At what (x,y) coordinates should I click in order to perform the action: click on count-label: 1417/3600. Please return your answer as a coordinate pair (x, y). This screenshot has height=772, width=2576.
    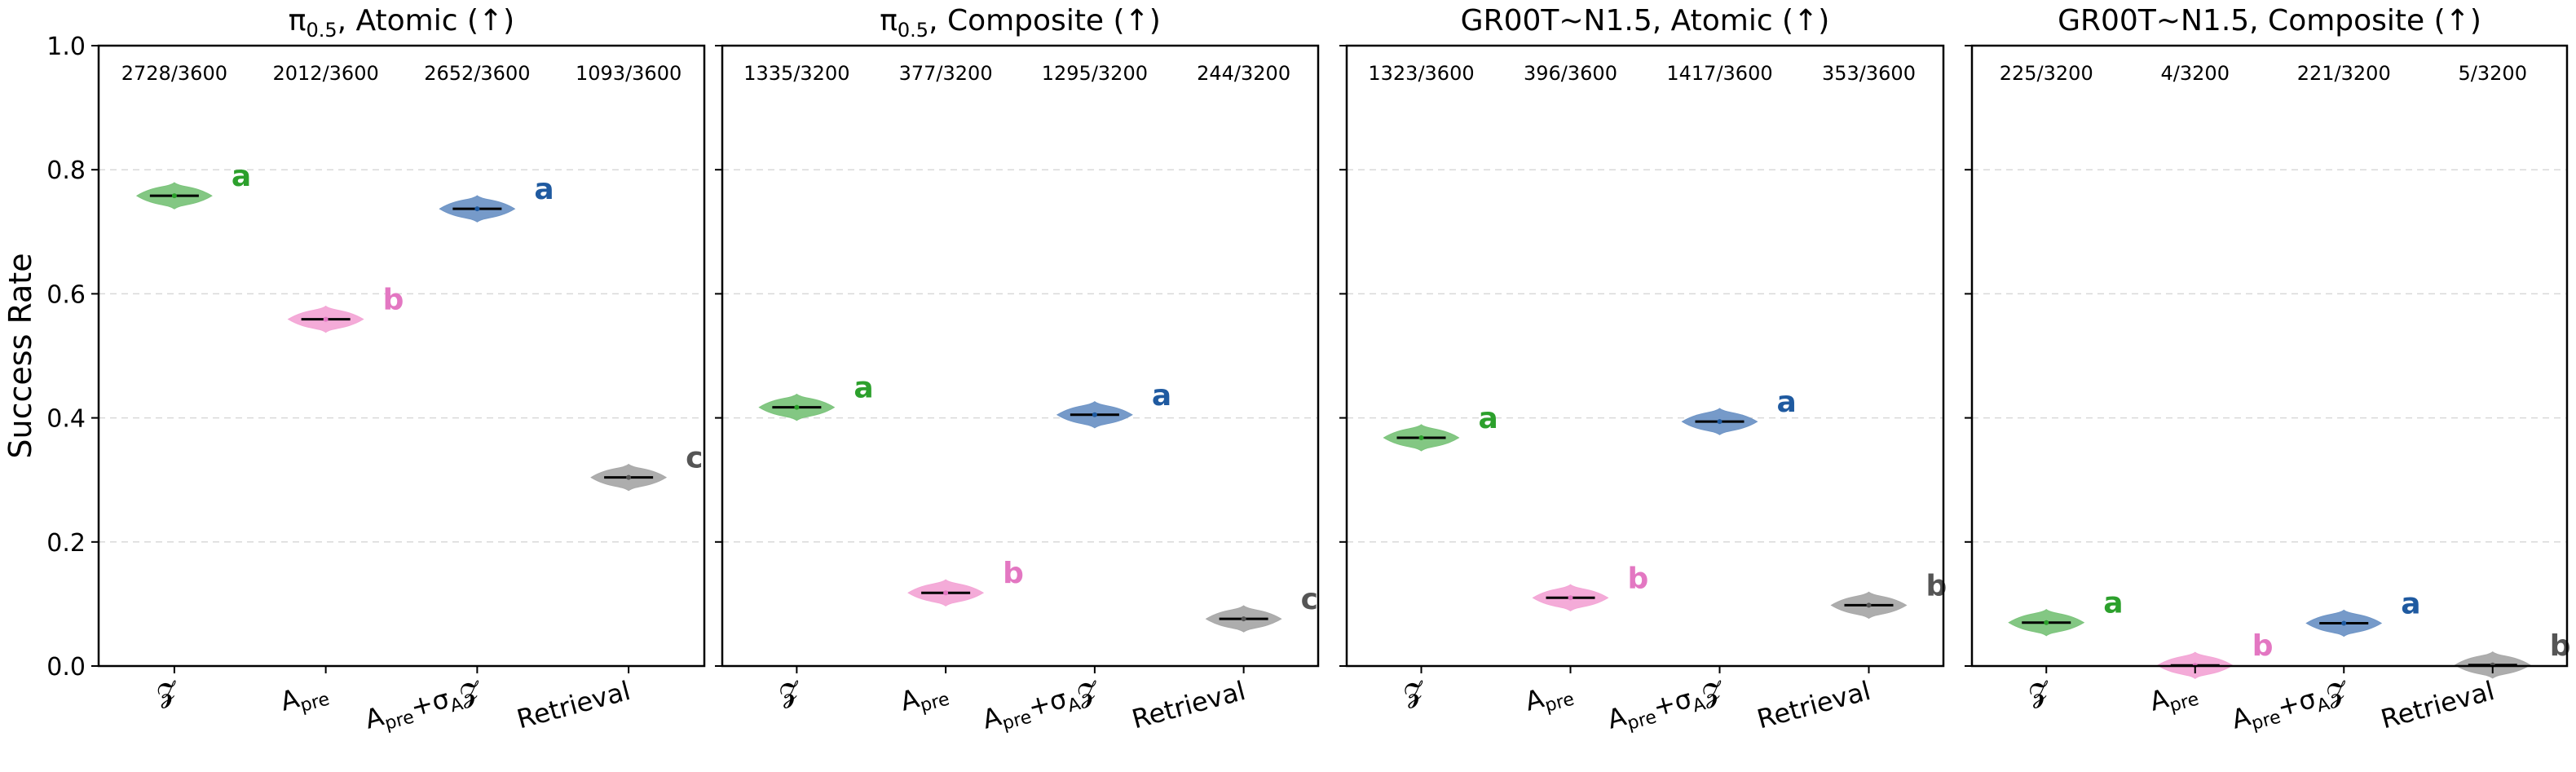
    Looking at the image, I should click on (1719, 73).